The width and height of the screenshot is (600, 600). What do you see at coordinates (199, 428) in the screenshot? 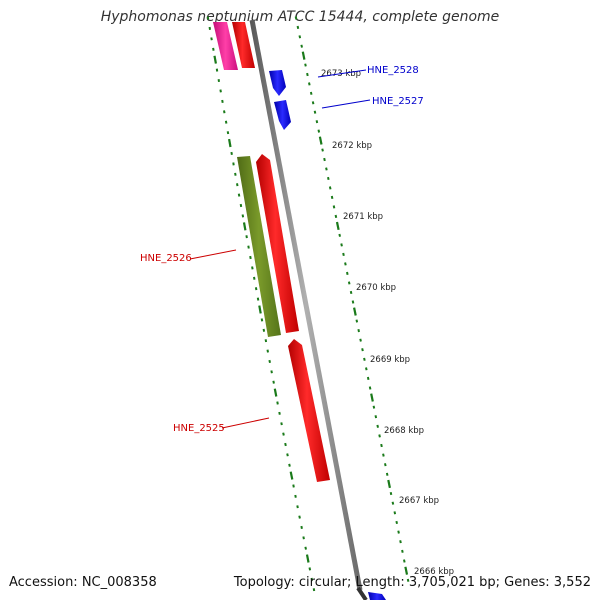
I see `gene-label-hne-2525: HNE_2525` at bounding box center [199, 428].